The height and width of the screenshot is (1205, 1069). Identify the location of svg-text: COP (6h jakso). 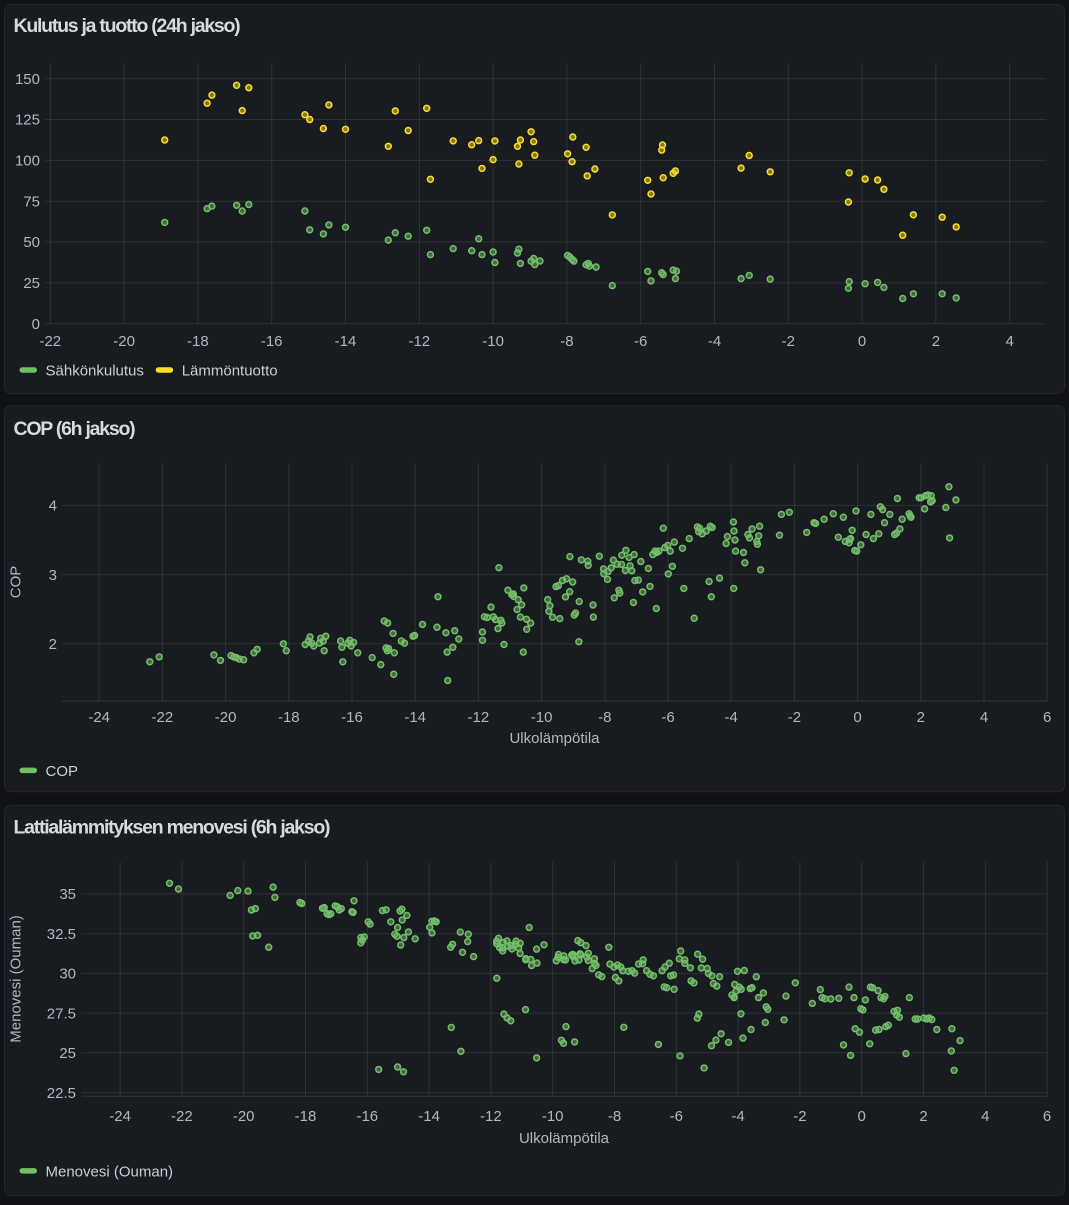
(75, 429).